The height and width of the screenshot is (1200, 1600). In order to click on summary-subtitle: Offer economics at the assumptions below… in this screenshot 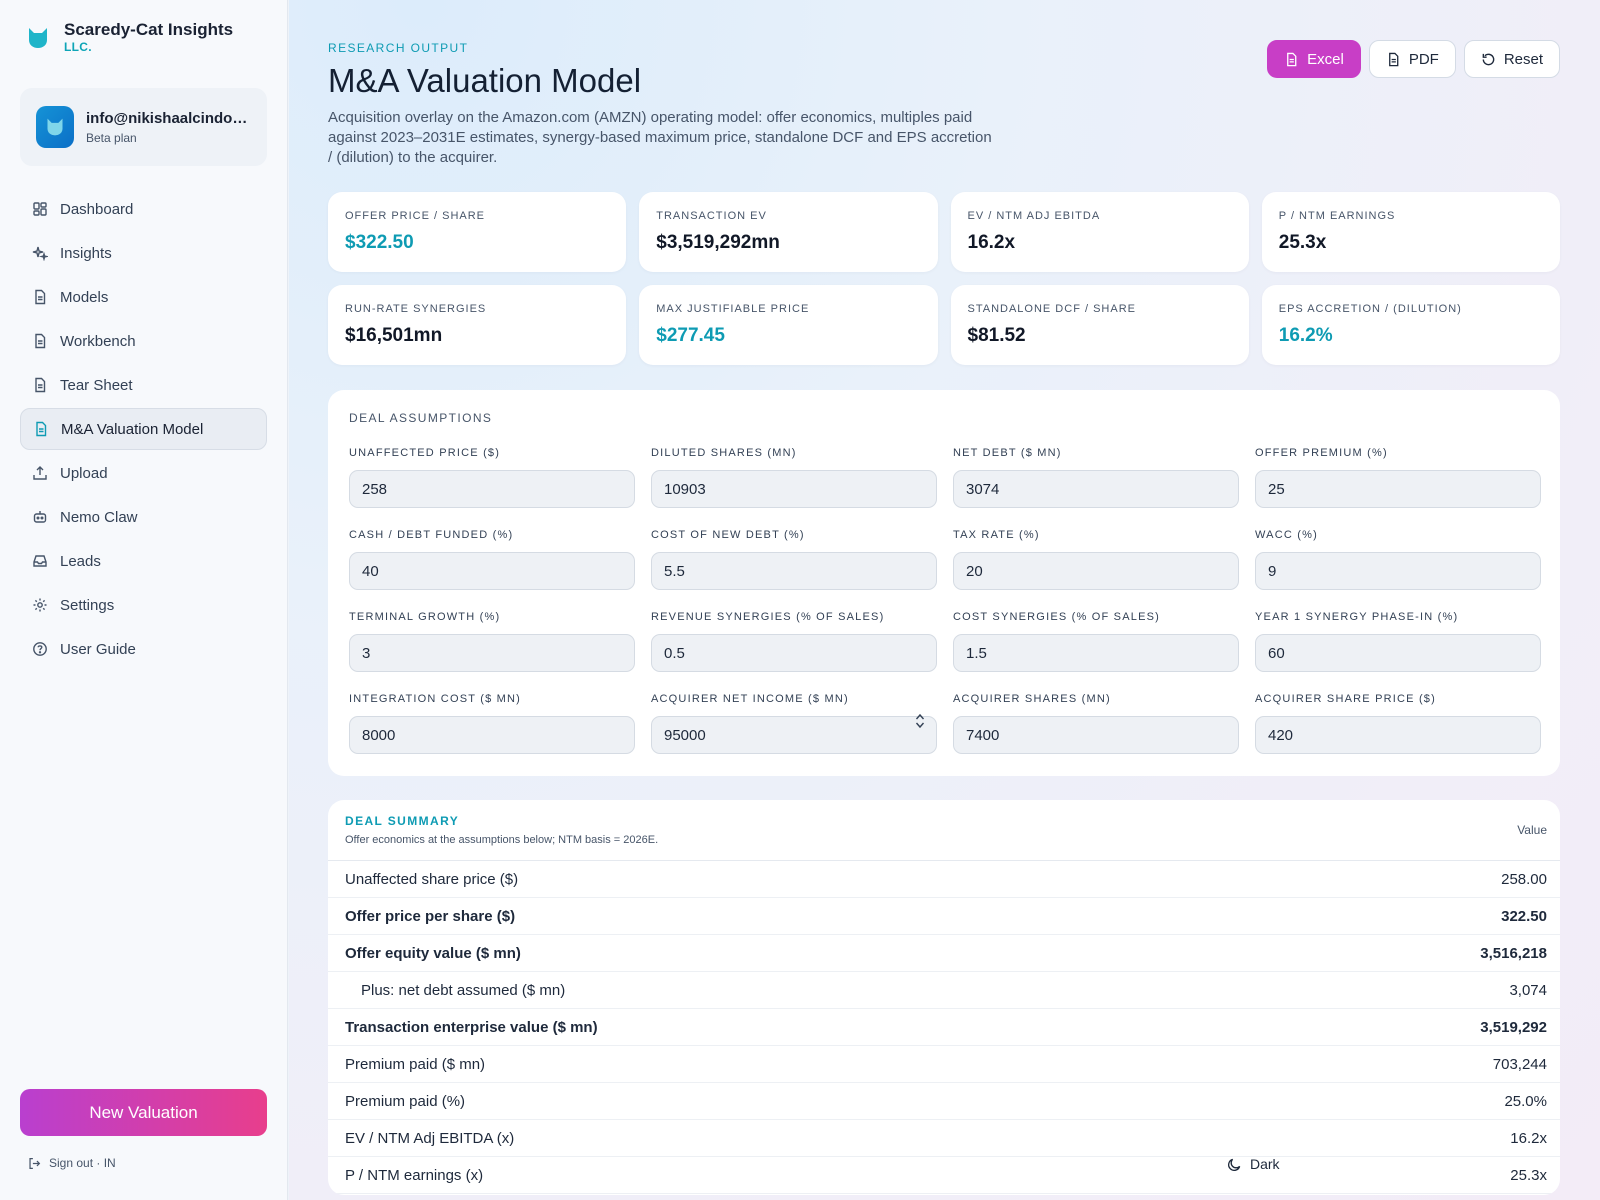, I will do `click(502, 840)`.